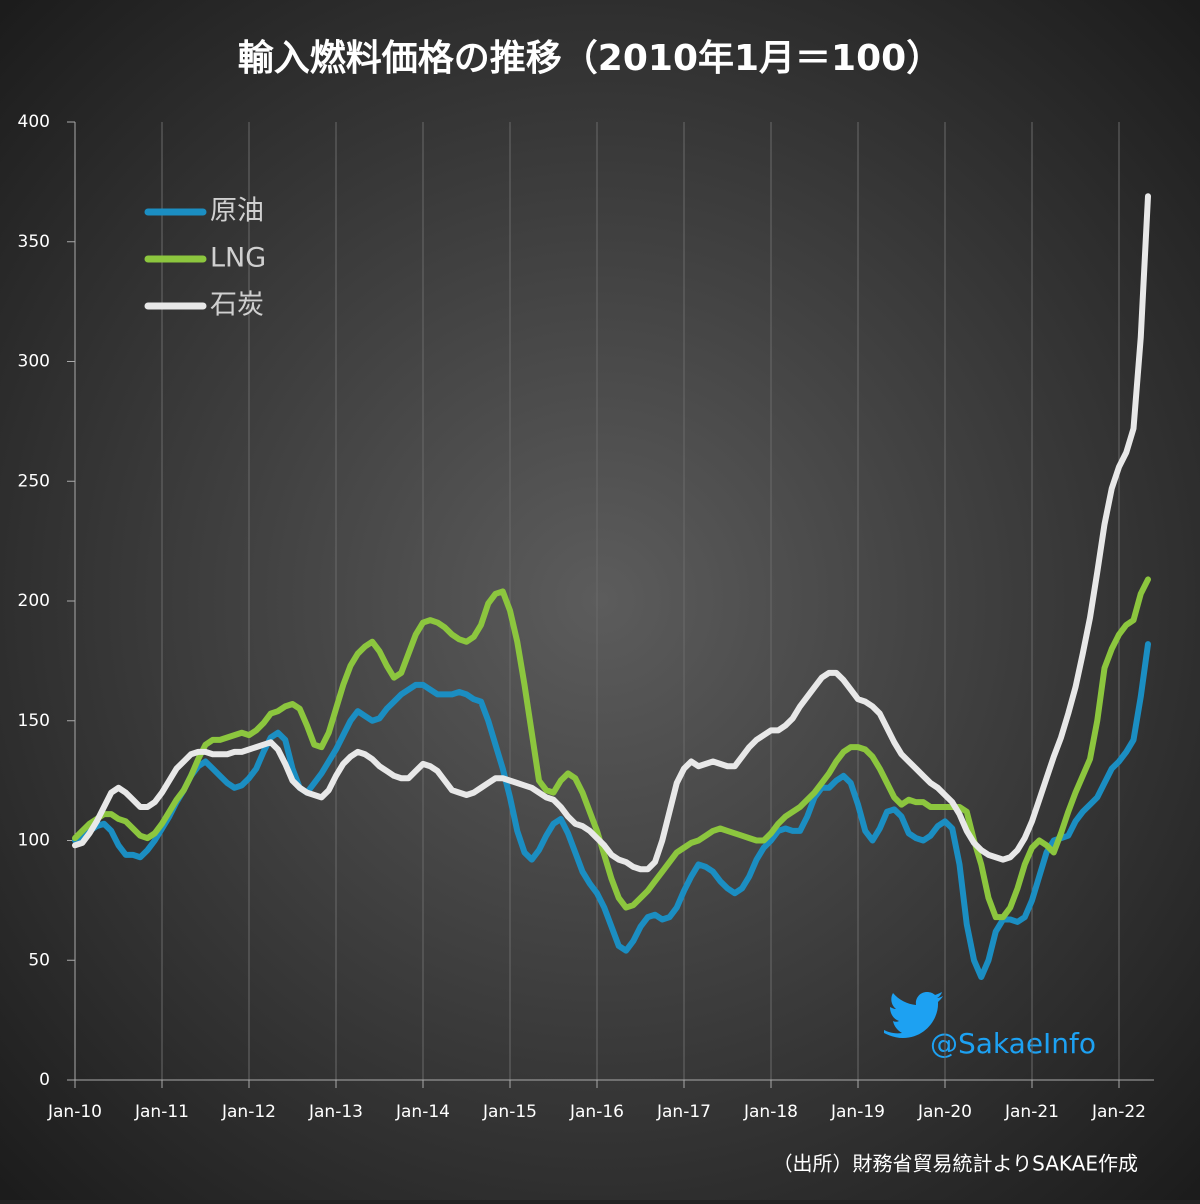  What do you see at coordinates (34, 721) in the screenshot?
I see `y-tick-label: 150` at bounding box center [34, 721].